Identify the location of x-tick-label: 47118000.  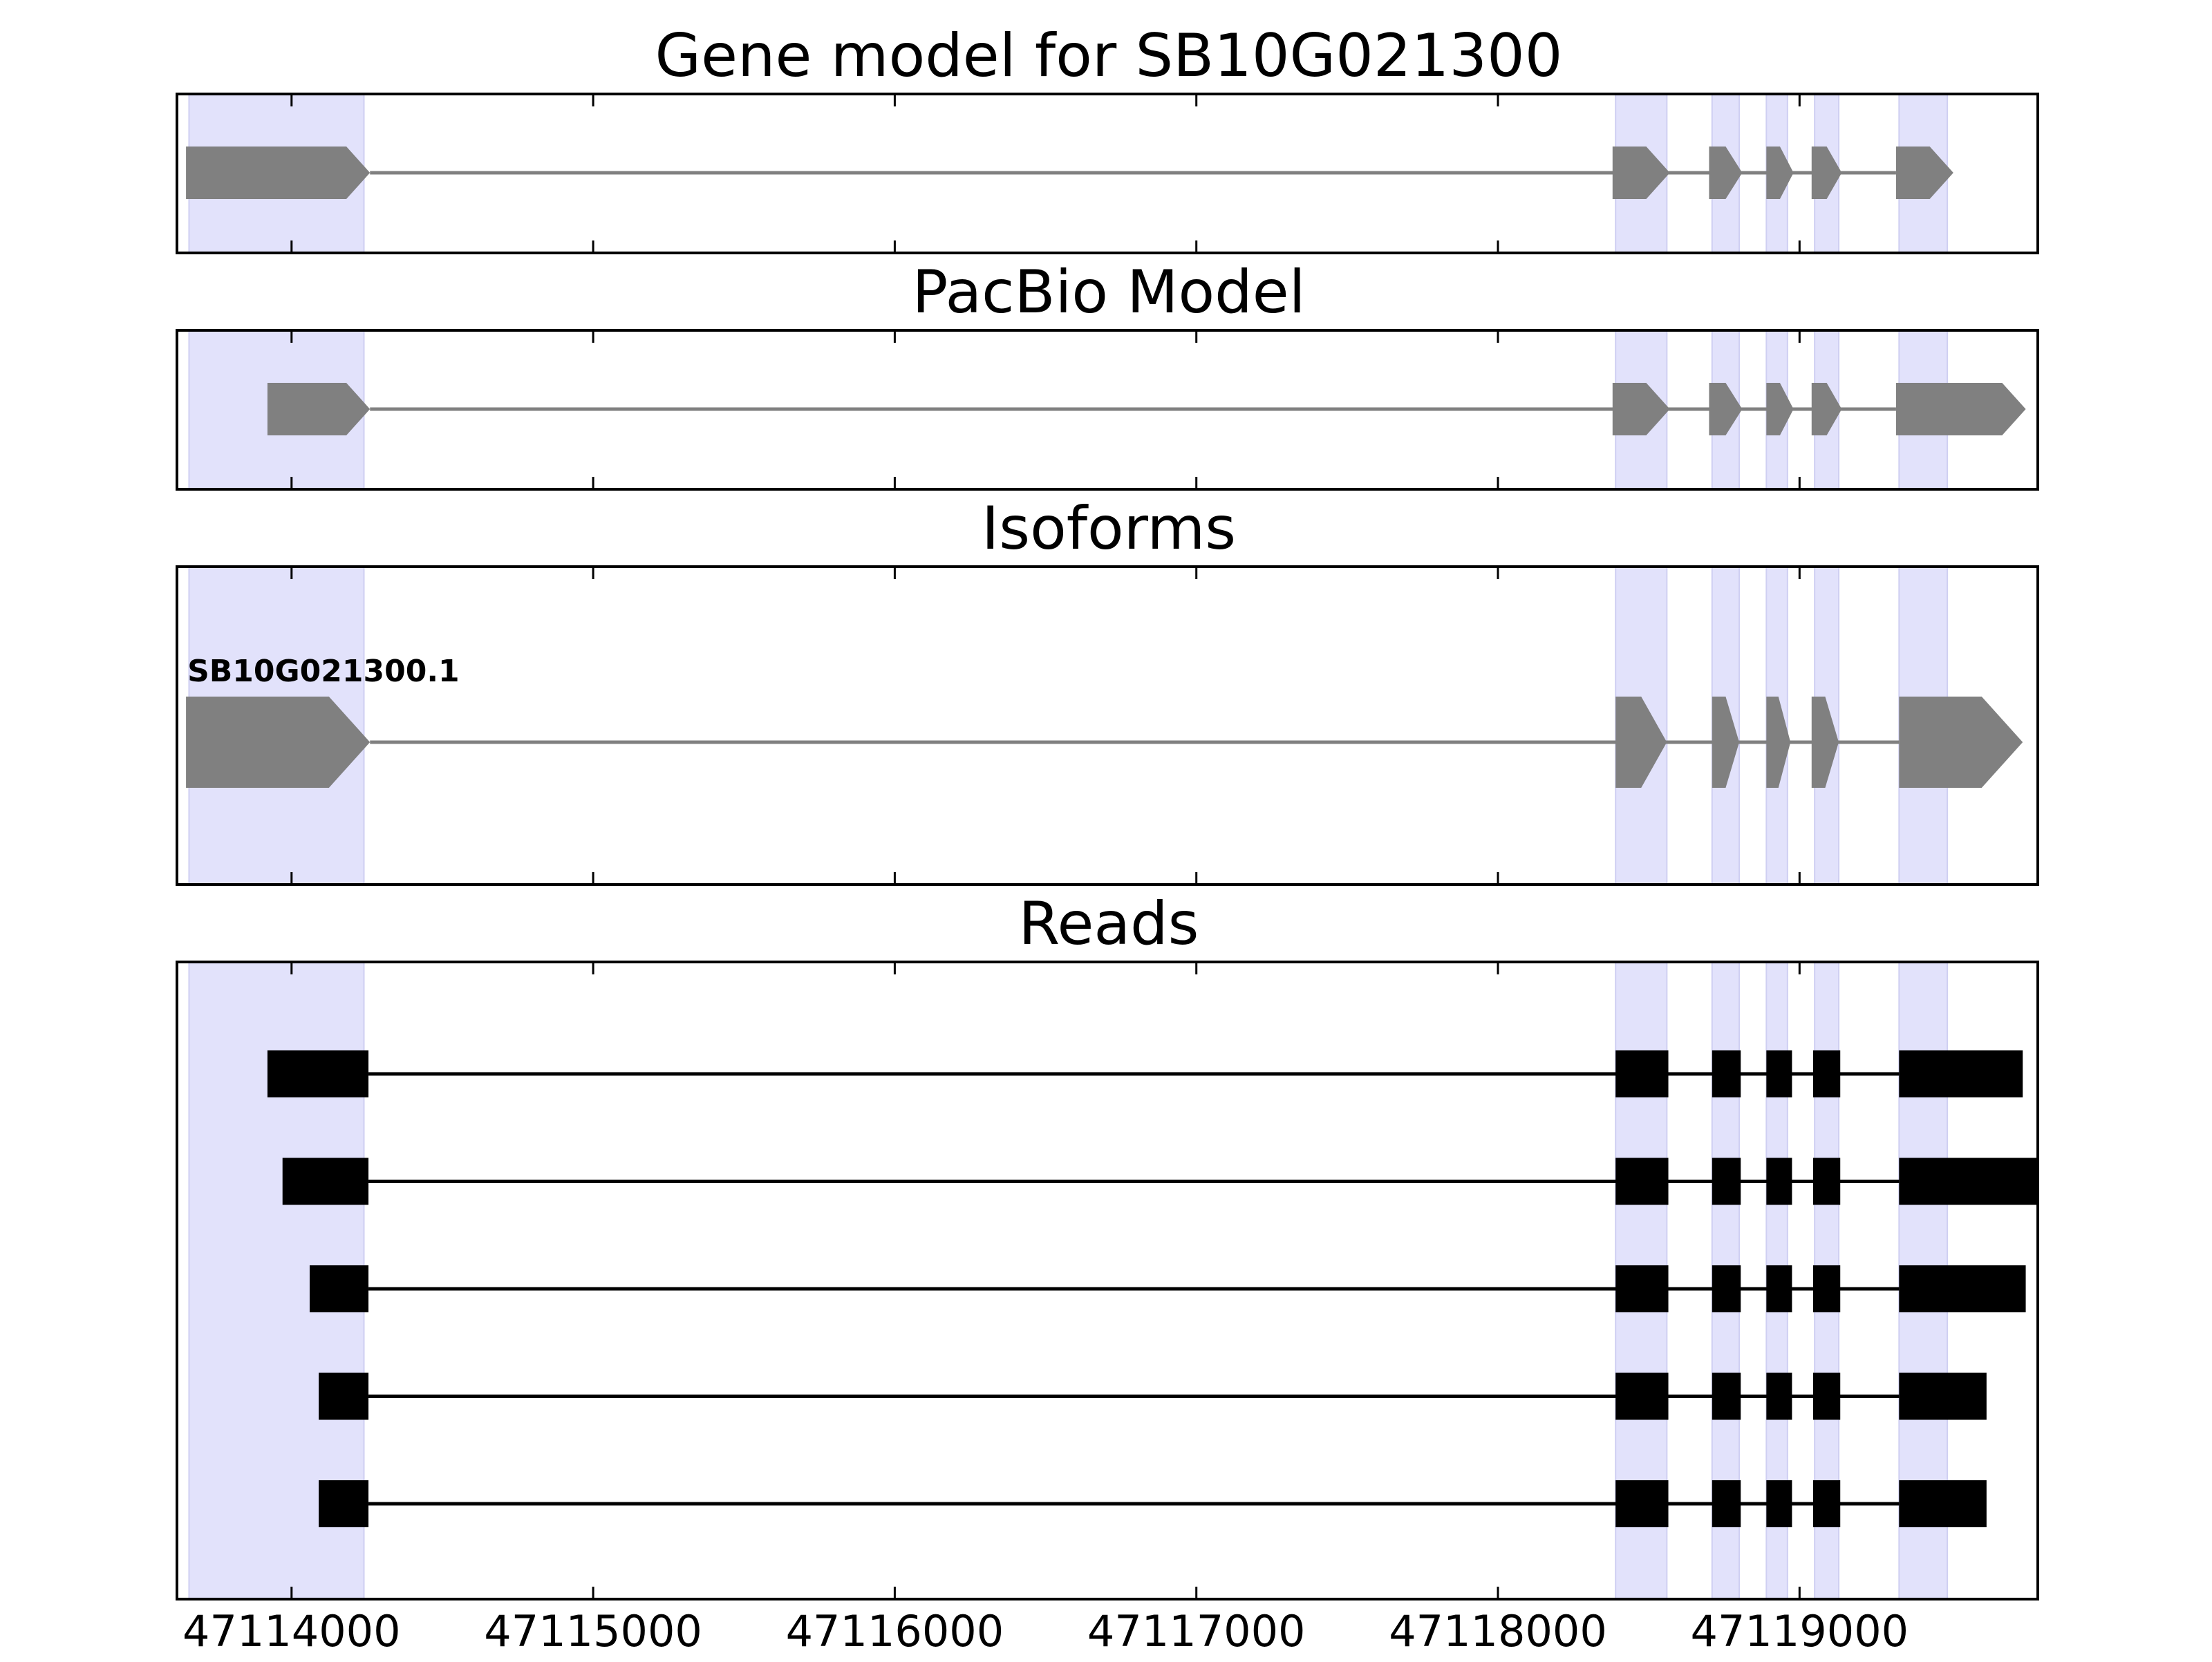
(1498, 1631).